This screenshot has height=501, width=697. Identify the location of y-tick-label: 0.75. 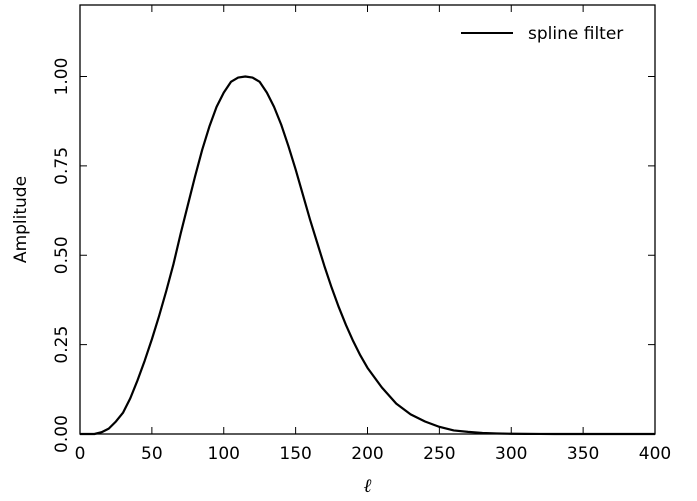
(62, 166).